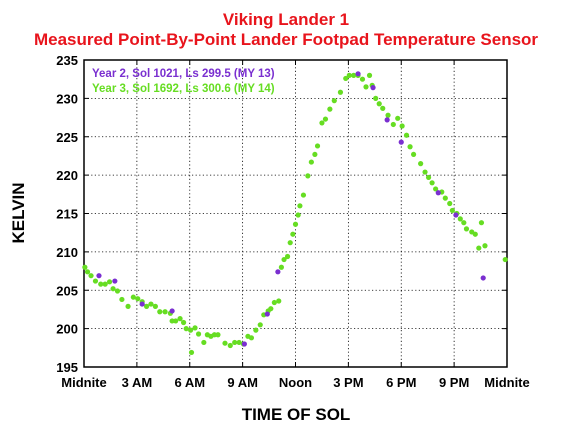 Image resolution: width=572 pixels, height=430 pixels. What do you see at coordinates (67, 214) in the screenshot?
I see `y-tick-label: 215` at bounding box center [67, 214].